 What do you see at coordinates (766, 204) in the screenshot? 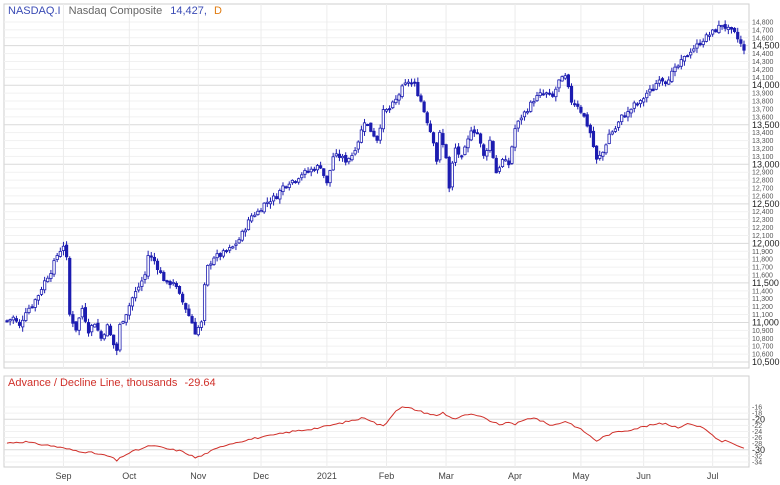
I see `price-tick-label-major: 12,500` at bounding box center [766, 204].